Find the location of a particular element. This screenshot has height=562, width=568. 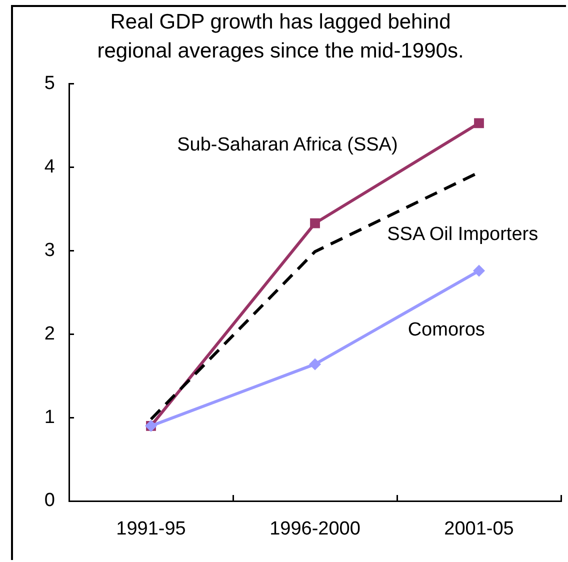

y-tick-label: 3 is located at coordinates (49, 251).